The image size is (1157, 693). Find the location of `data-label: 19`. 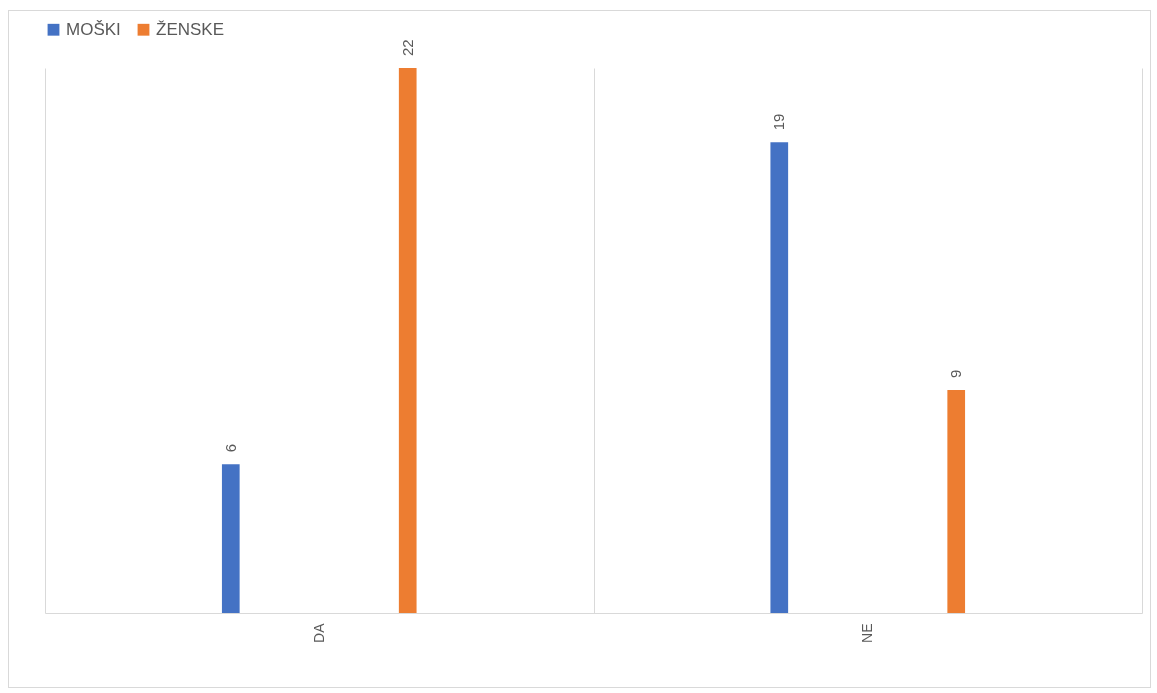

data-label: 19 is located at coordinates (779, 122).